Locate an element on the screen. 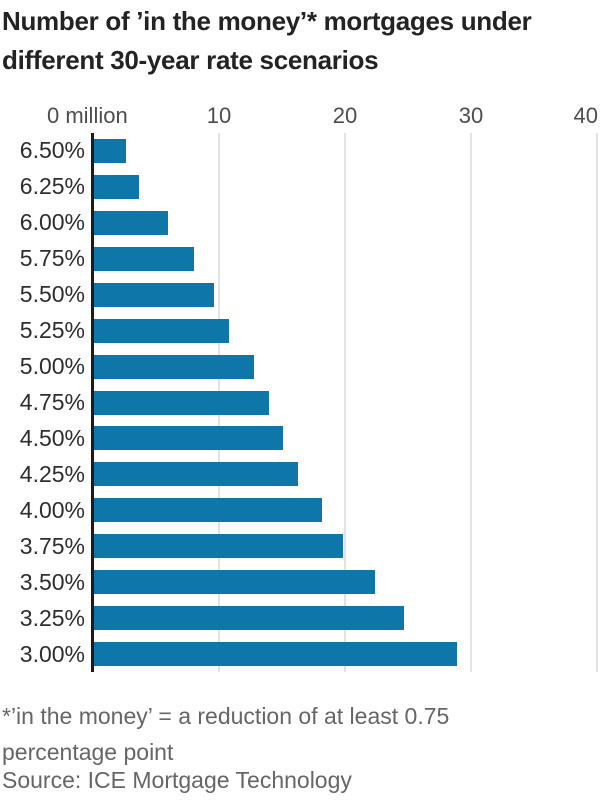 The height and width of the screenshot is (800, 600). x-axis-tick-labels: 0 million 10 20 30 40 is located at coordinates (300, 117).